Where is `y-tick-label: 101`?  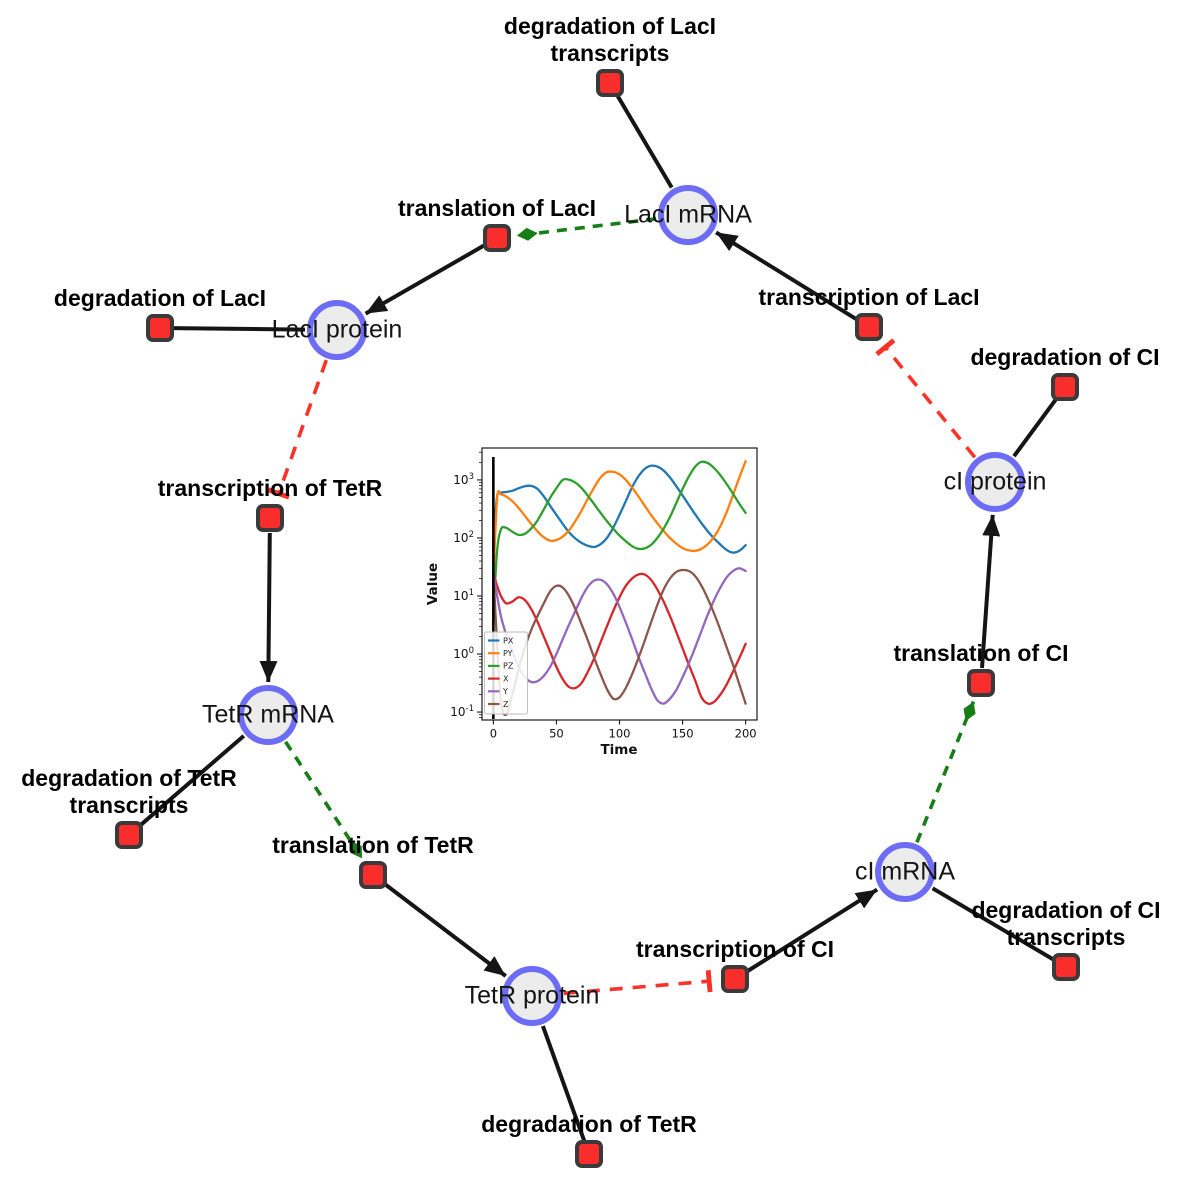
y-tick-label: 101 is located at coordinates (463, 595).